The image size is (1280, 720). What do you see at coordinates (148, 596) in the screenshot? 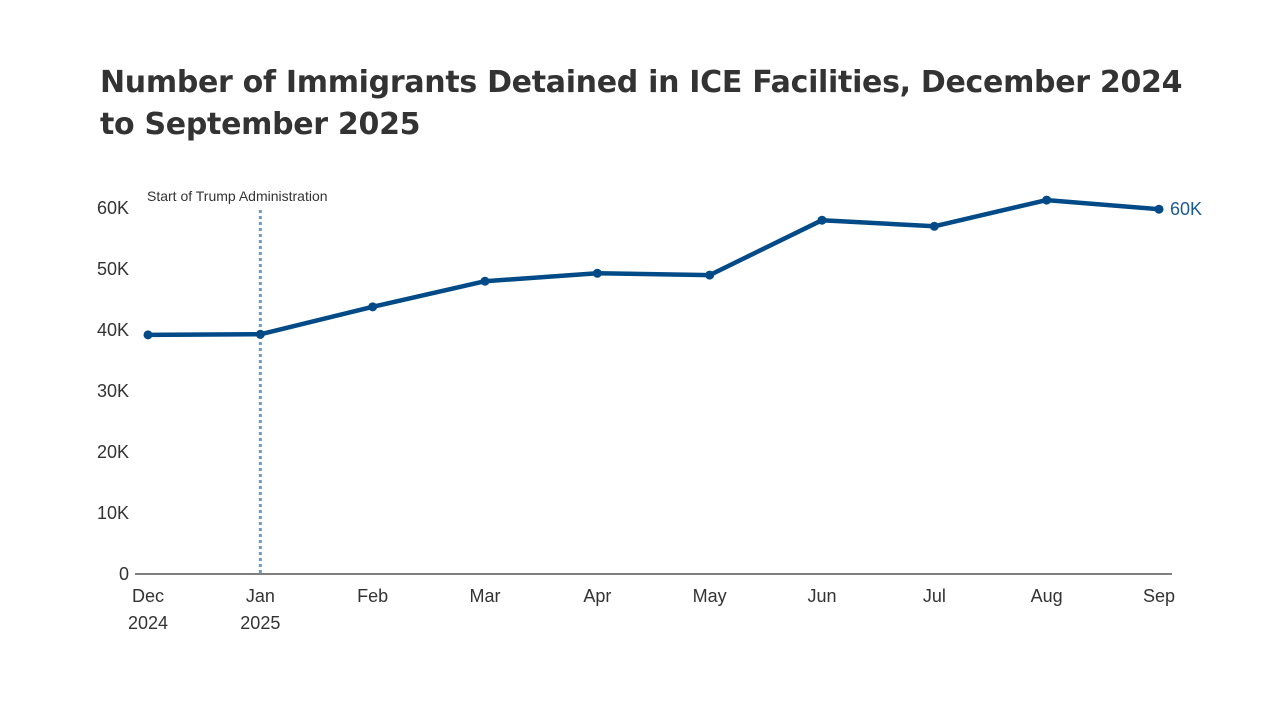
I see `x-tick-label: Dec` at bounding box center [148, 596].